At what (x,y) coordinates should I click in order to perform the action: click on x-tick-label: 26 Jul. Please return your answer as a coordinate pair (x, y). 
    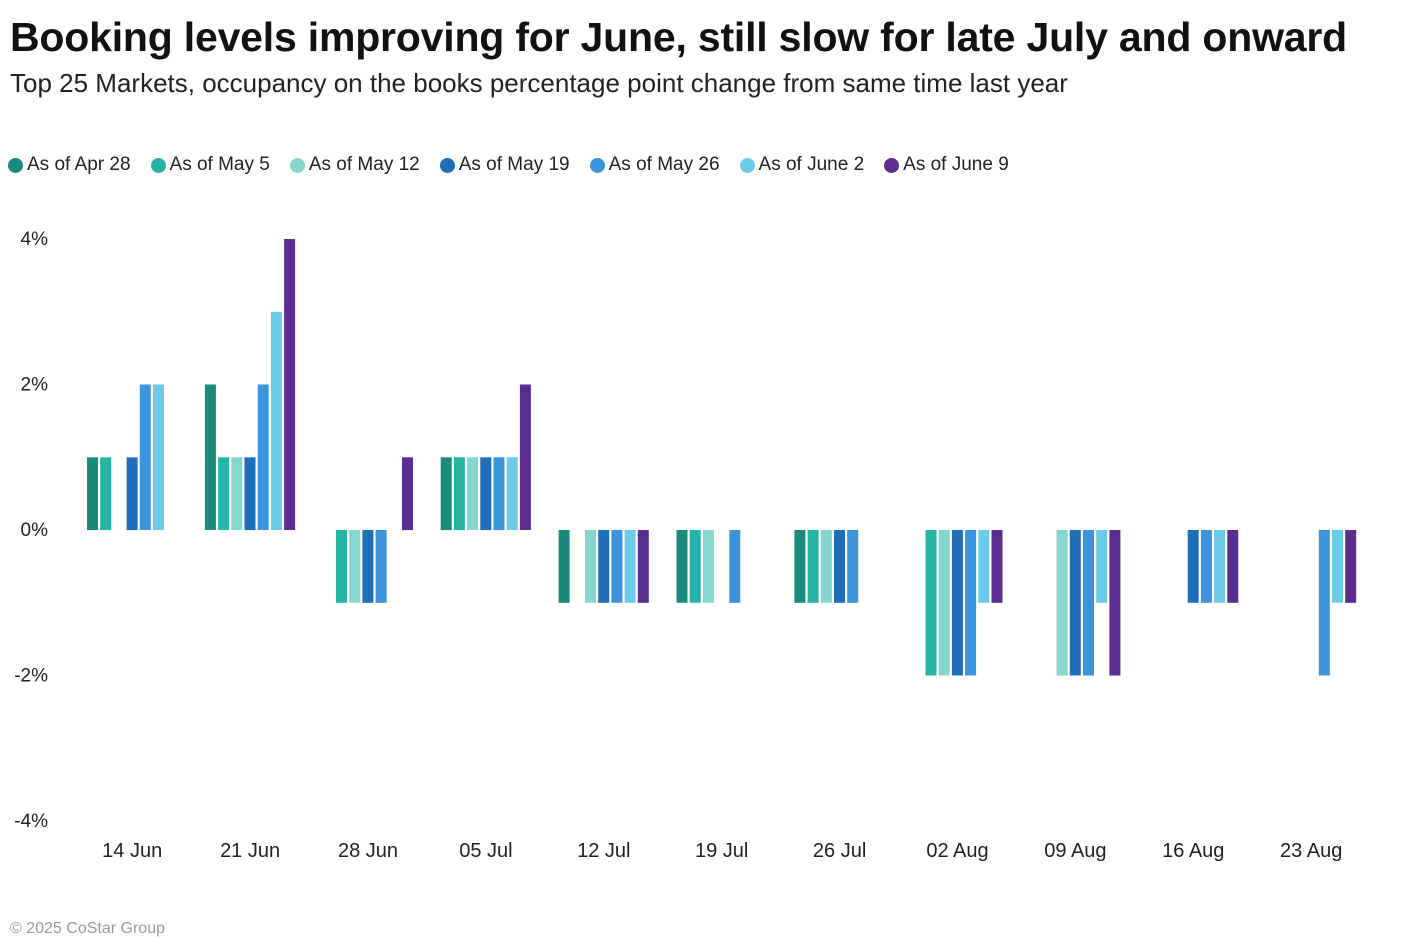
    Looking at the image, I should click on (839, 851).